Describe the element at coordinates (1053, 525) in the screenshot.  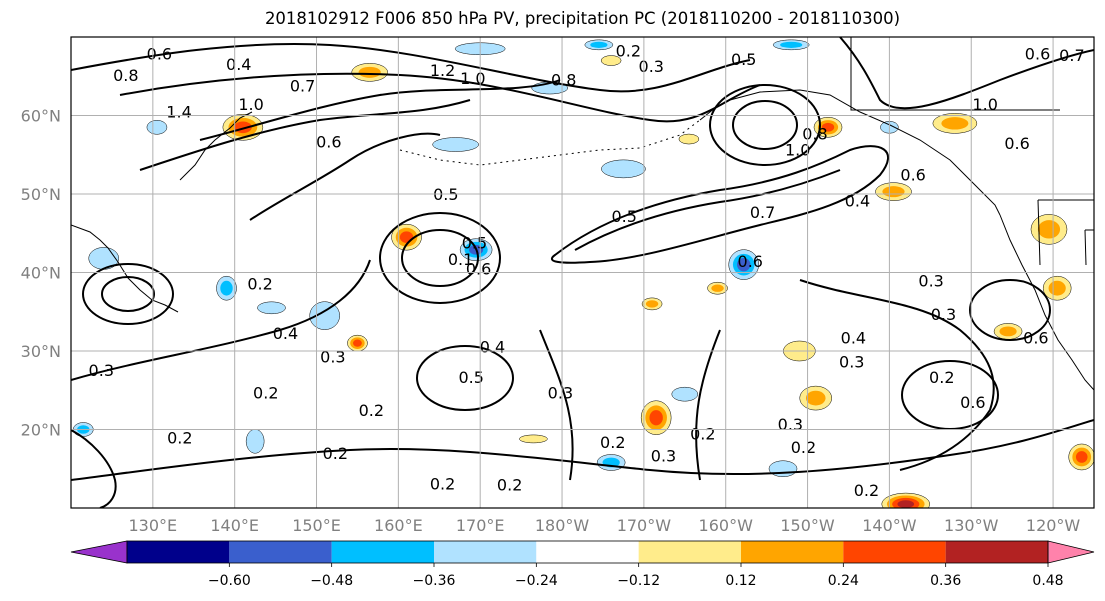
I see `x-tick-label: 120°W` at that location.